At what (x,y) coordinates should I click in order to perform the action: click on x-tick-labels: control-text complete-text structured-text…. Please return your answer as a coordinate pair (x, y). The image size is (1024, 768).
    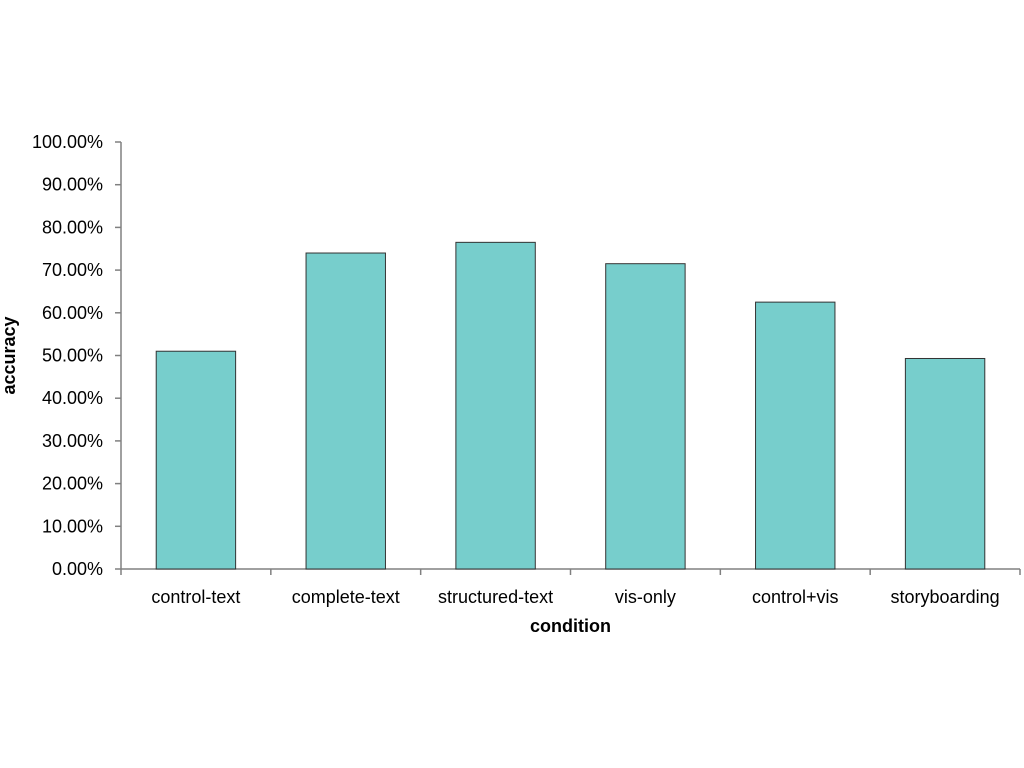
    Looking at the image, I should click on (575, 597).